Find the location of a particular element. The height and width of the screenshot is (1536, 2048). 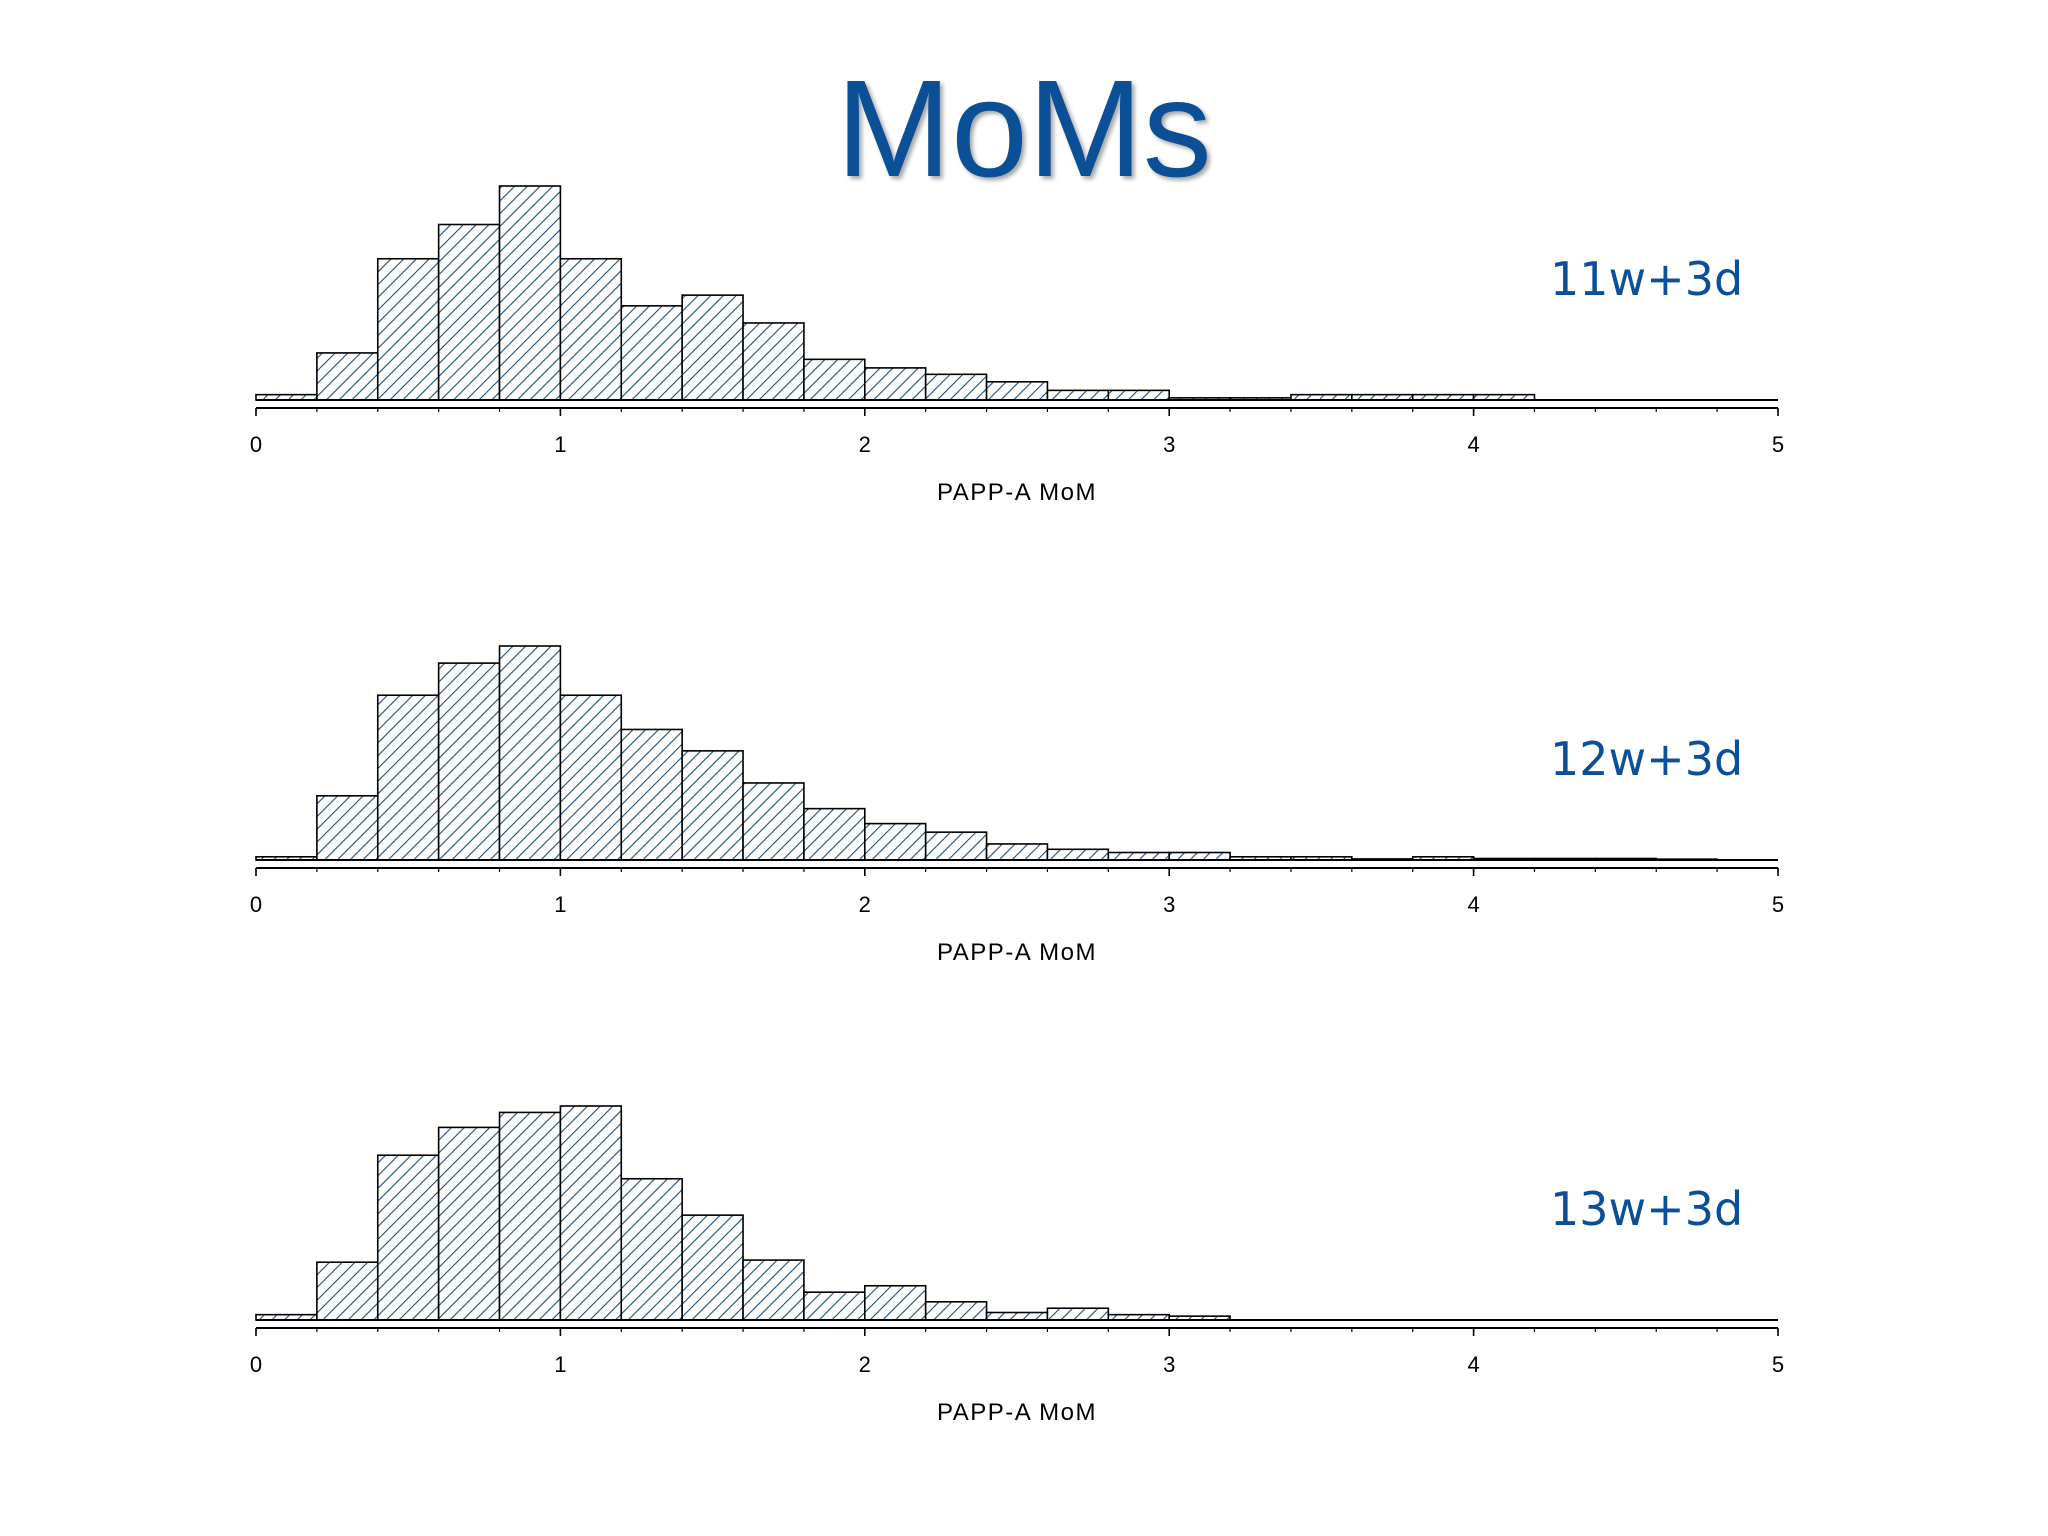

panel-label: 13w+3d is located at coordinates (1646, 1209).